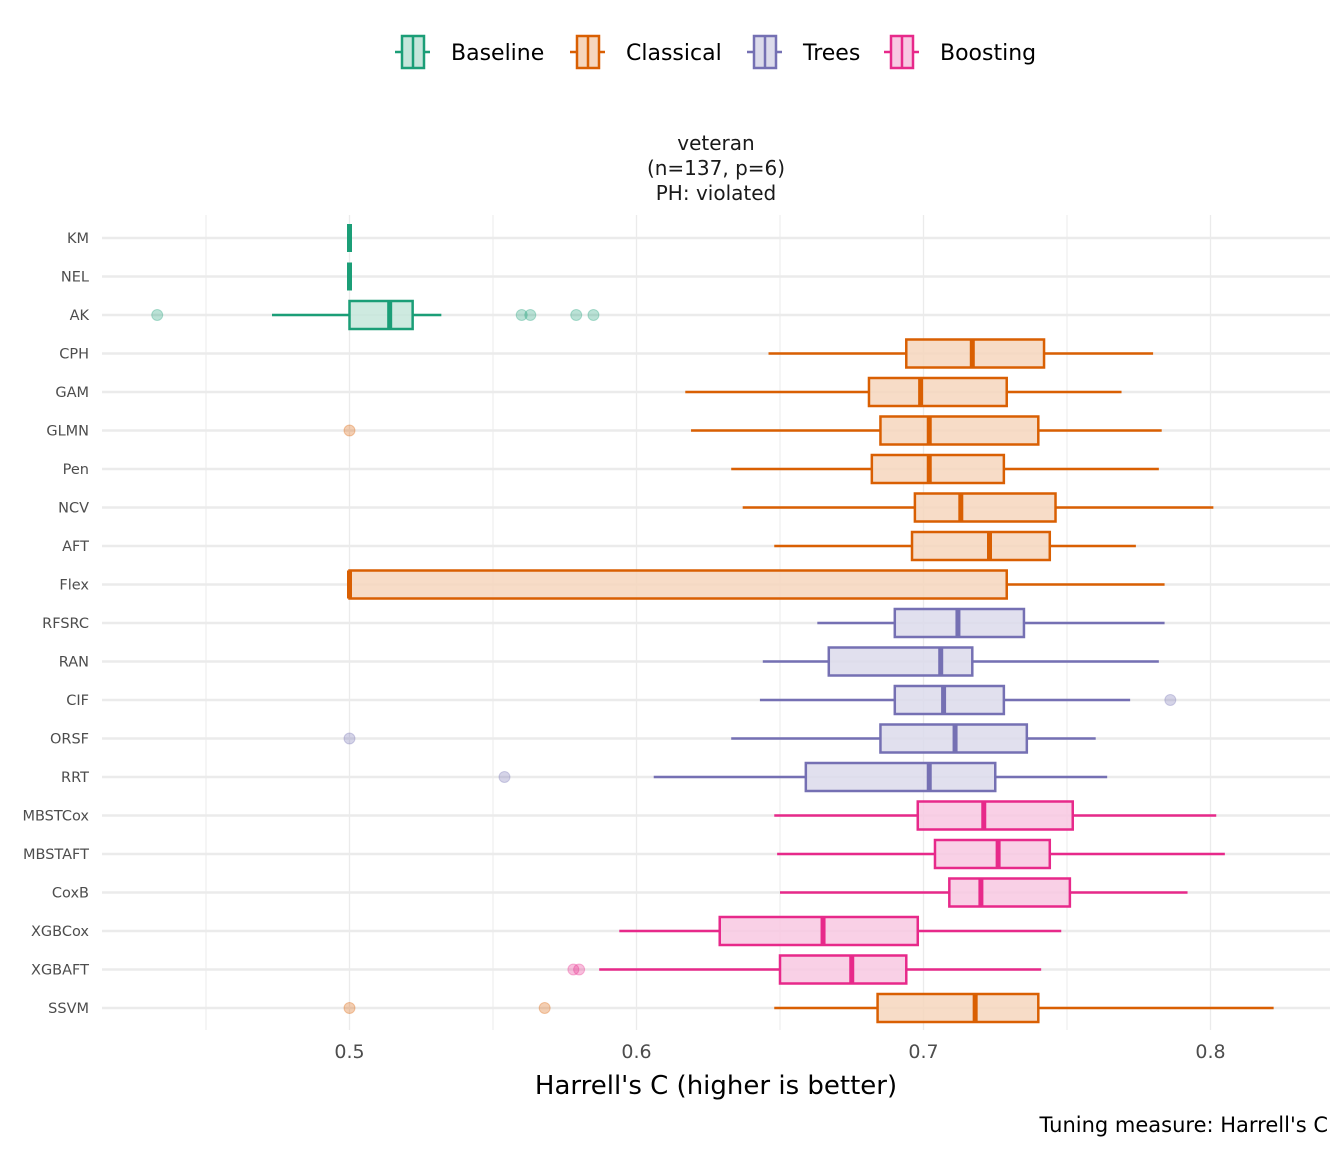  I want to click on box-flex, so click(756, 584).